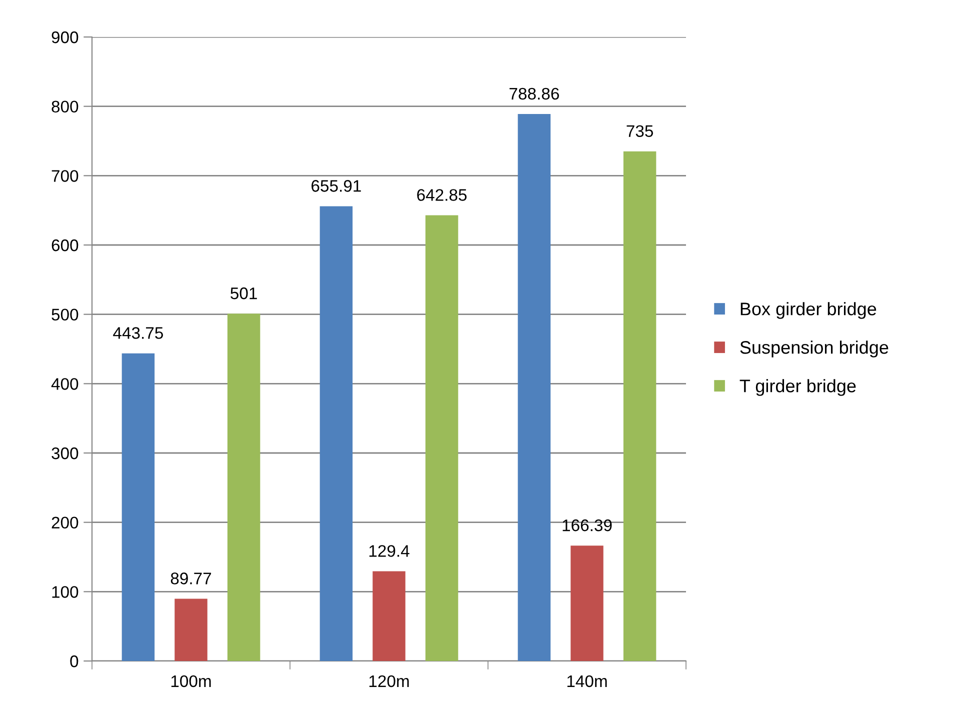  I want to click on legend-label: T girder bridge, so click(798, 387).